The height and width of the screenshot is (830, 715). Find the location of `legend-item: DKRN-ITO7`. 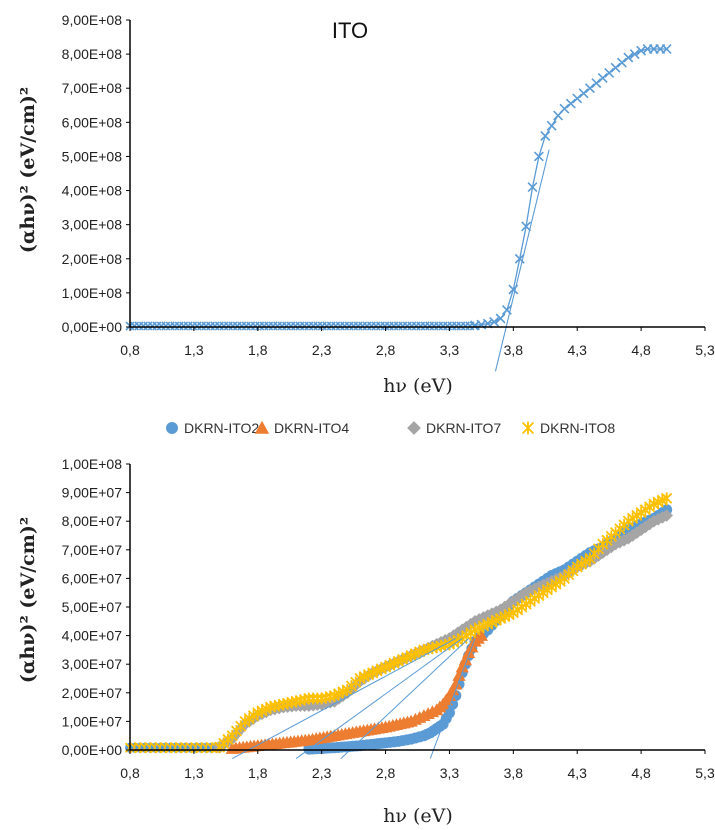

legend-item: DKRN-ITO7 is located at coordinates (454, 428).